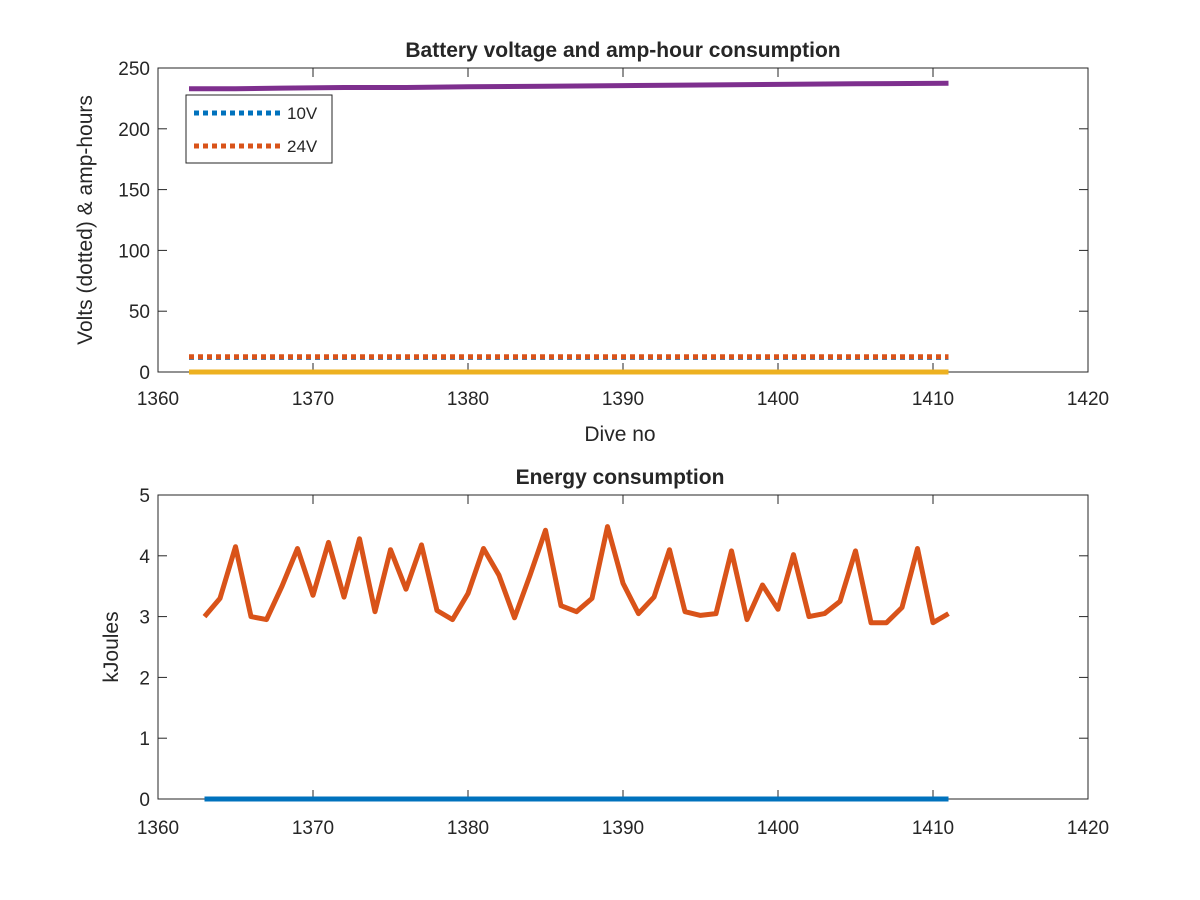 This screenshot has width=1200, height=900. What do you see at coordinates (144, 739) in the screenshot?
I see `y-tick-label: 1` at bounding box center [144, 739].